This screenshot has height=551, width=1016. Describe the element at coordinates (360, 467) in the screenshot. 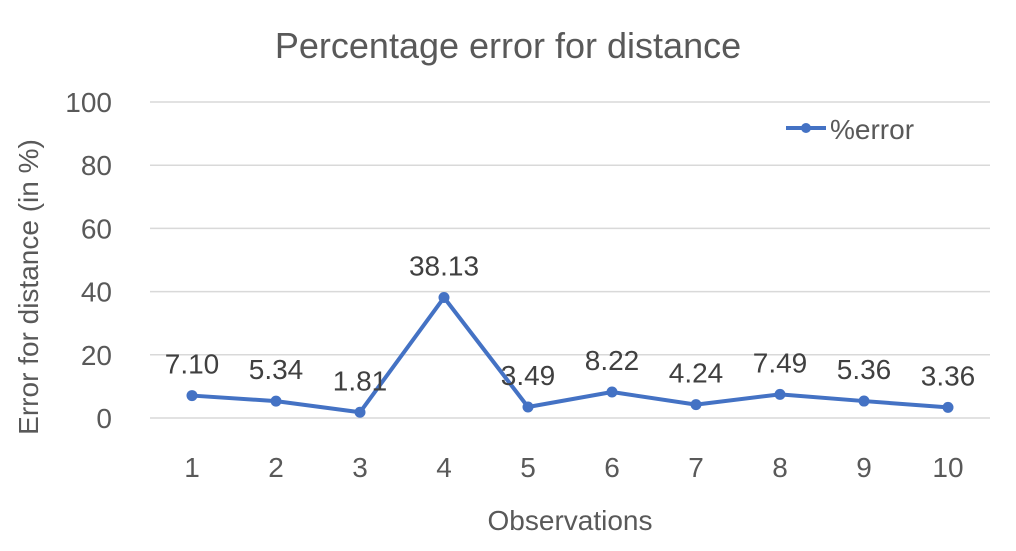

I see `x-tick-label: 3` at that location.